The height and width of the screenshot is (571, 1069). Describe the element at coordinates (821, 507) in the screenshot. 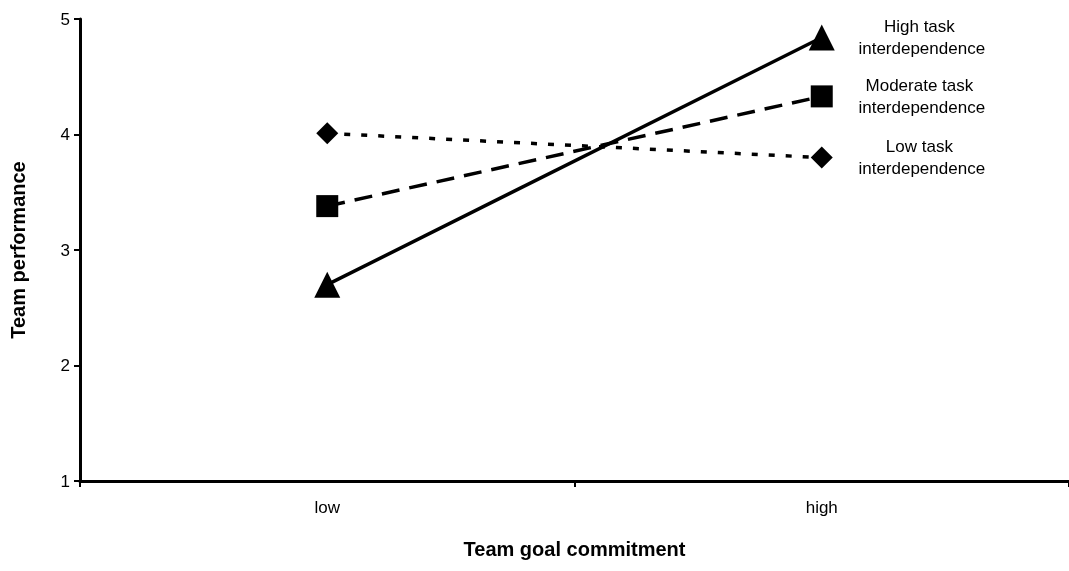

I see `x-tick-label: high` at that location.